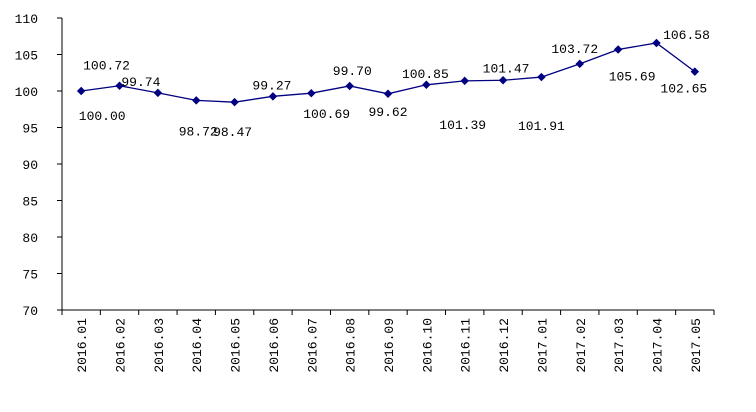 The image size is (756, 412). What do you see at coordinates (30, 311) in the screenshot?
I see `y-tick-label: 70` at bounding box center [30, 311].